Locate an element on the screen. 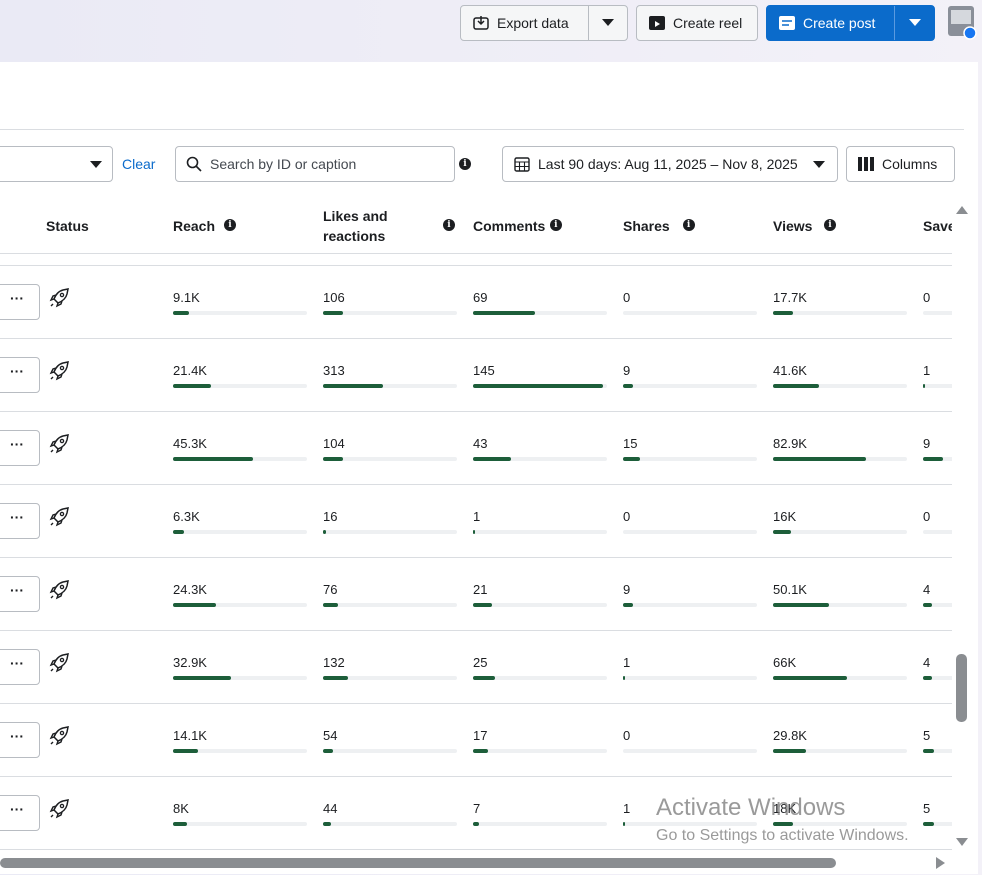  post-caret is located at coordinates (915, 23).